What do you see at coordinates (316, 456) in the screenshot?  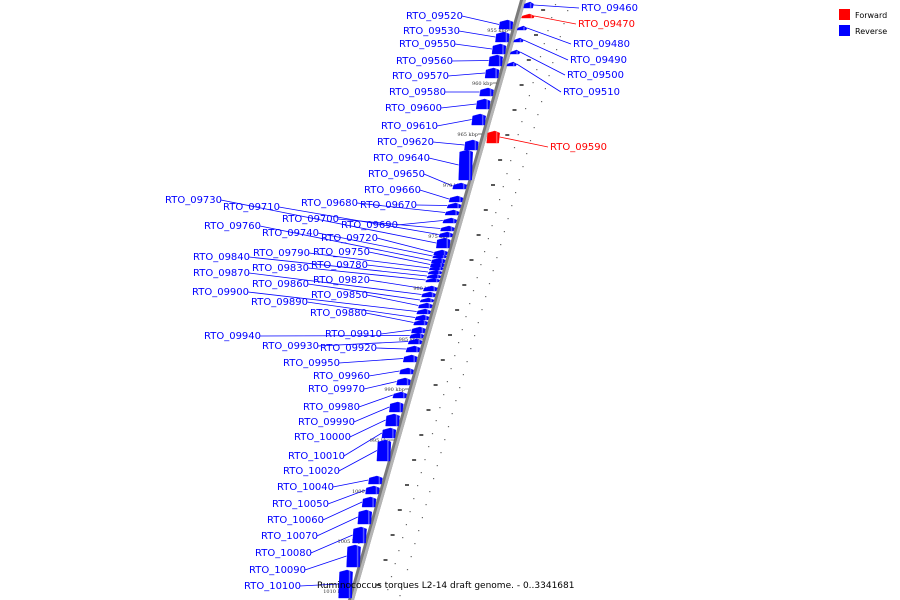 I see `gene-label: RTO_10010` at bounding box center [316, 456].